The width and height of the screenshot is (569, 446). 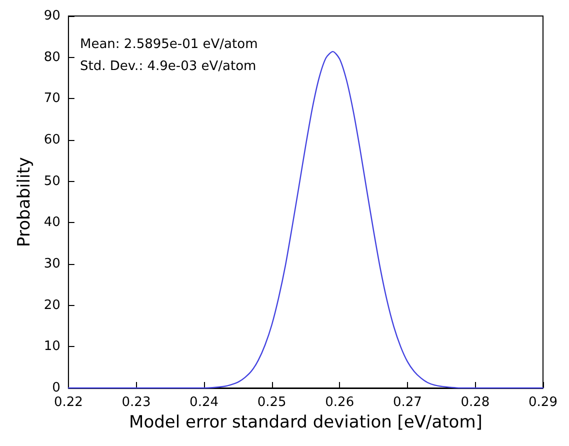 What do you see at coordinates (52, 222) in the screenshot?
I see `y-tick-label: 40` at bounding box center [52, 222].